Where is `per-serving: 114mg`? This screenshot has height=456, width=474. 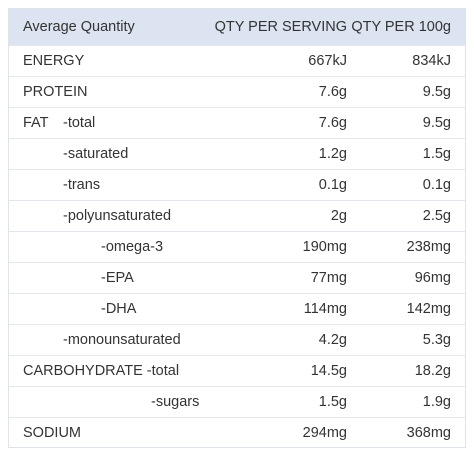 per-serving: 114mg is located at coordinates (325, 309).